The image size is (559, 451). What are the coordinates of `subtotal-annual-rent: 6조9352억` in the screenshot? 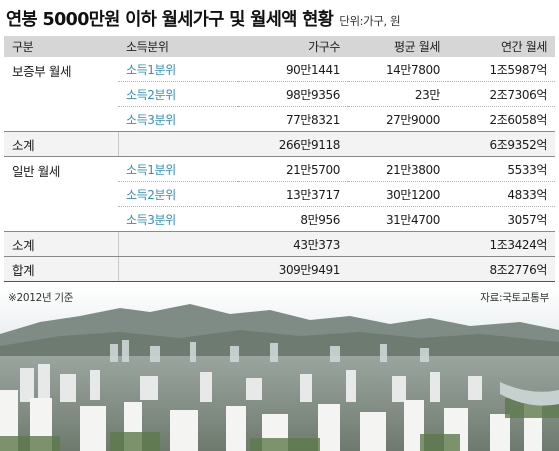 It's located at (501, 144).